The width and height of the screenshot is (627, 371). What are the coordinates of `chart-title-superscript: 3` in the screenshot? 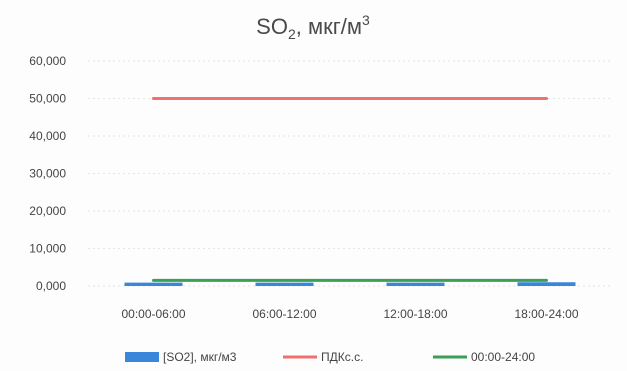 It's located at (366, 20).